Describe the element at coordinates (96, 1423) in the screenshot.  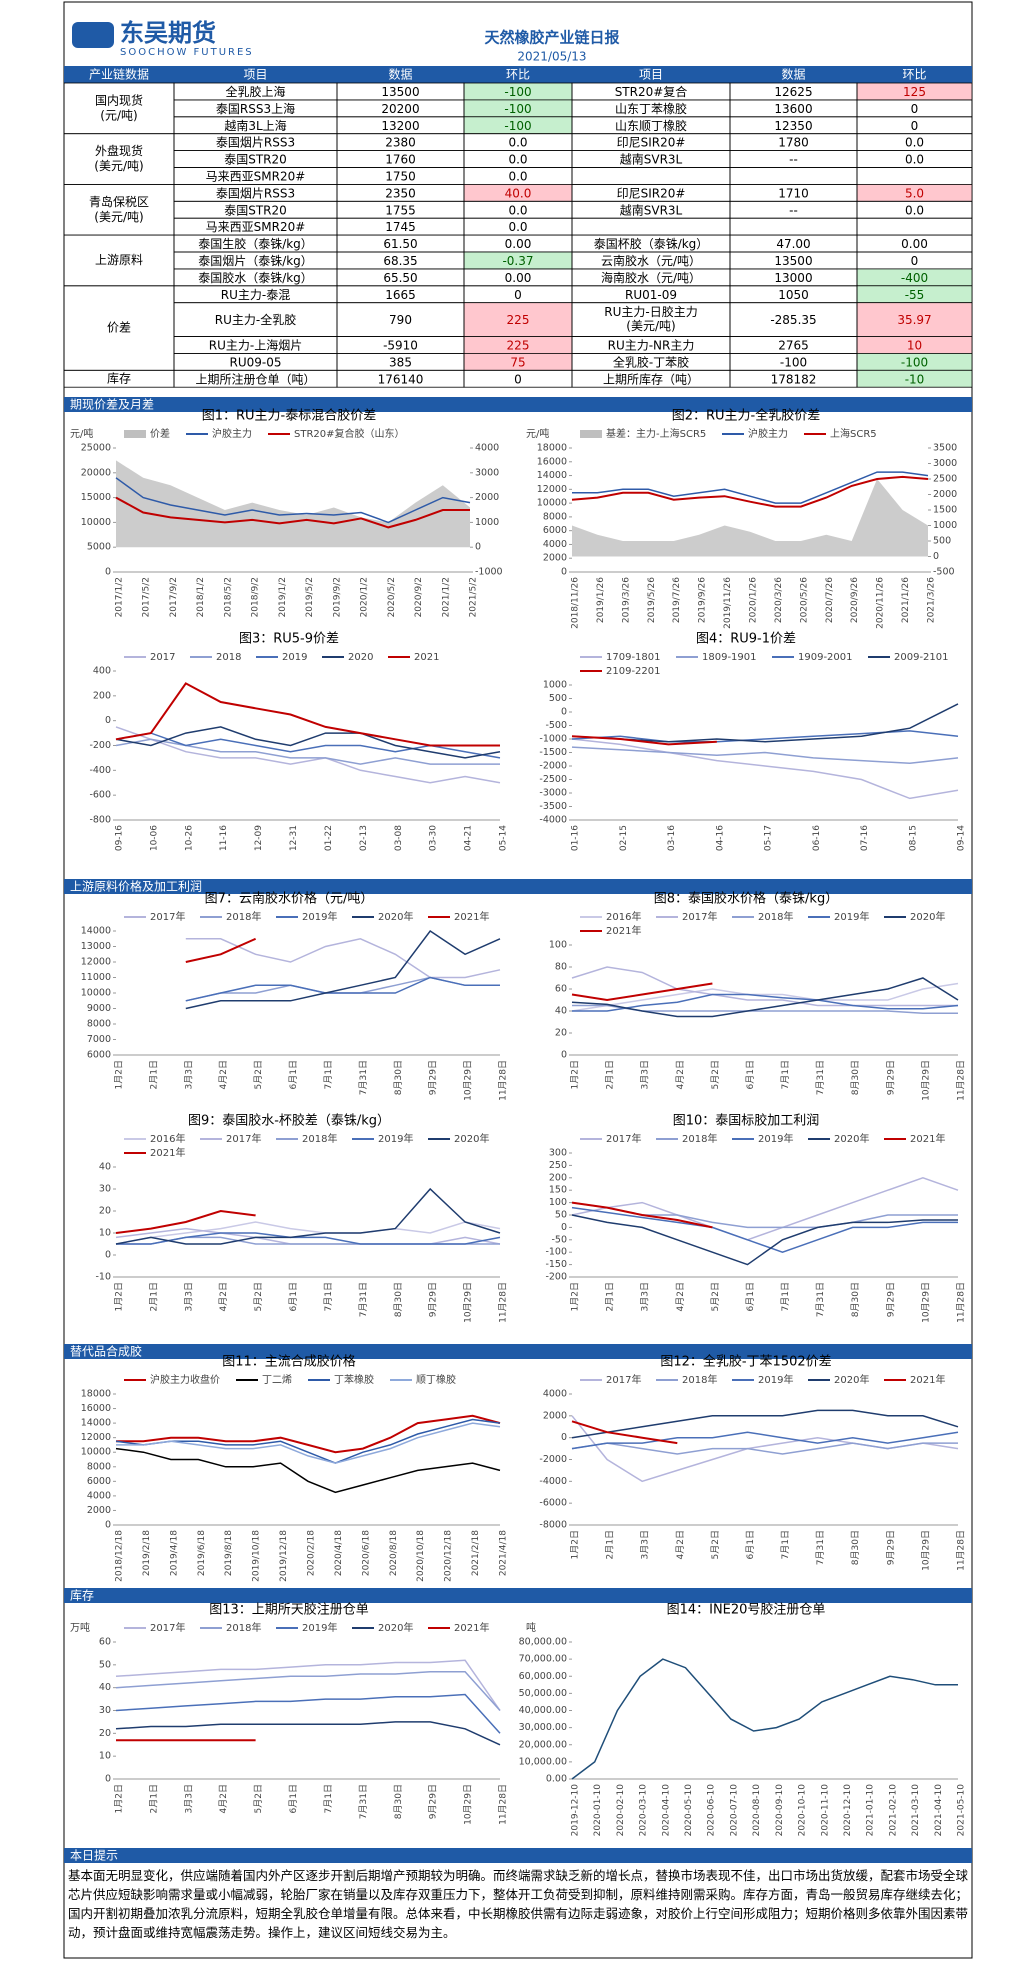
I see `y-tick-label: 14000` at that location.